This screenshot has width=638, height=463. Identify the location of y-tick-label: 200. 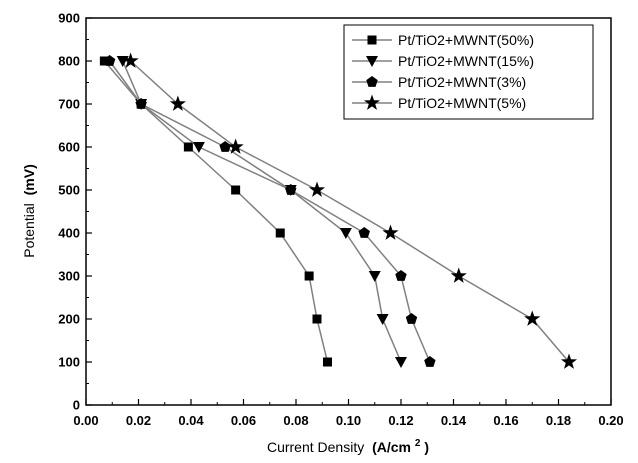
(69, 319).